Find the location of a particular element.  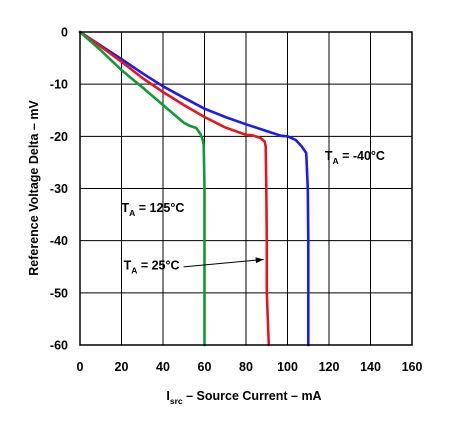

y-tick-label: 0 is located at coordinates (64, 33).